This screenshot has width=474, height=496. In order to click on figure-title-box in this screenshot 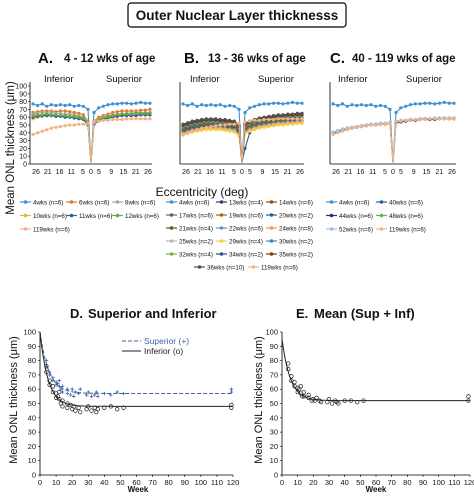, I will do `click(237, 15)`.